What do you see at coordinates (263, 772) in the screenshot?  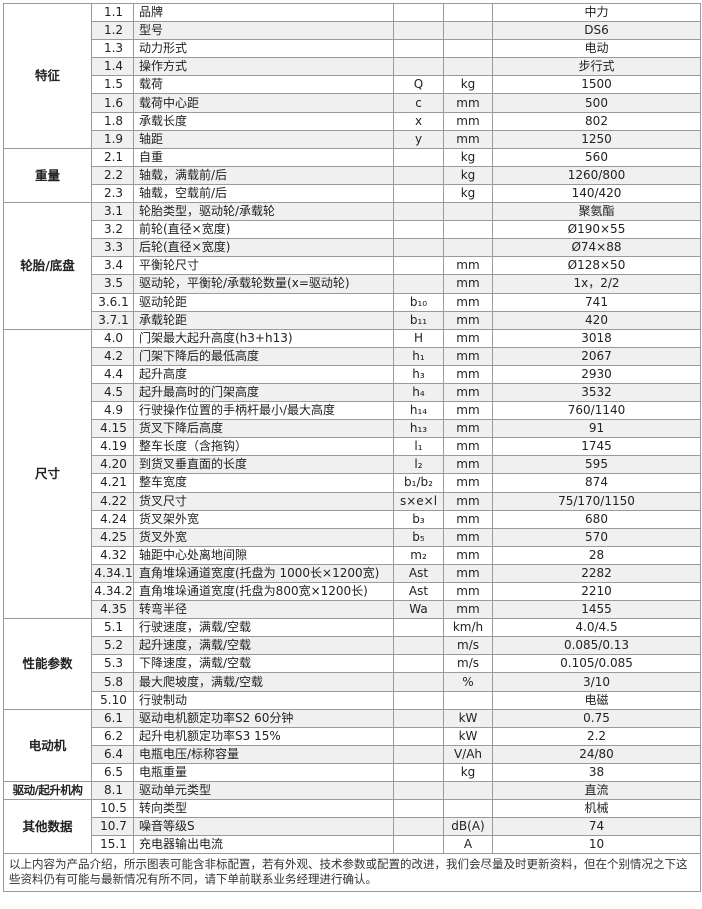 I see `item-description: 电瓶重量` at bounding box center [263, 772].